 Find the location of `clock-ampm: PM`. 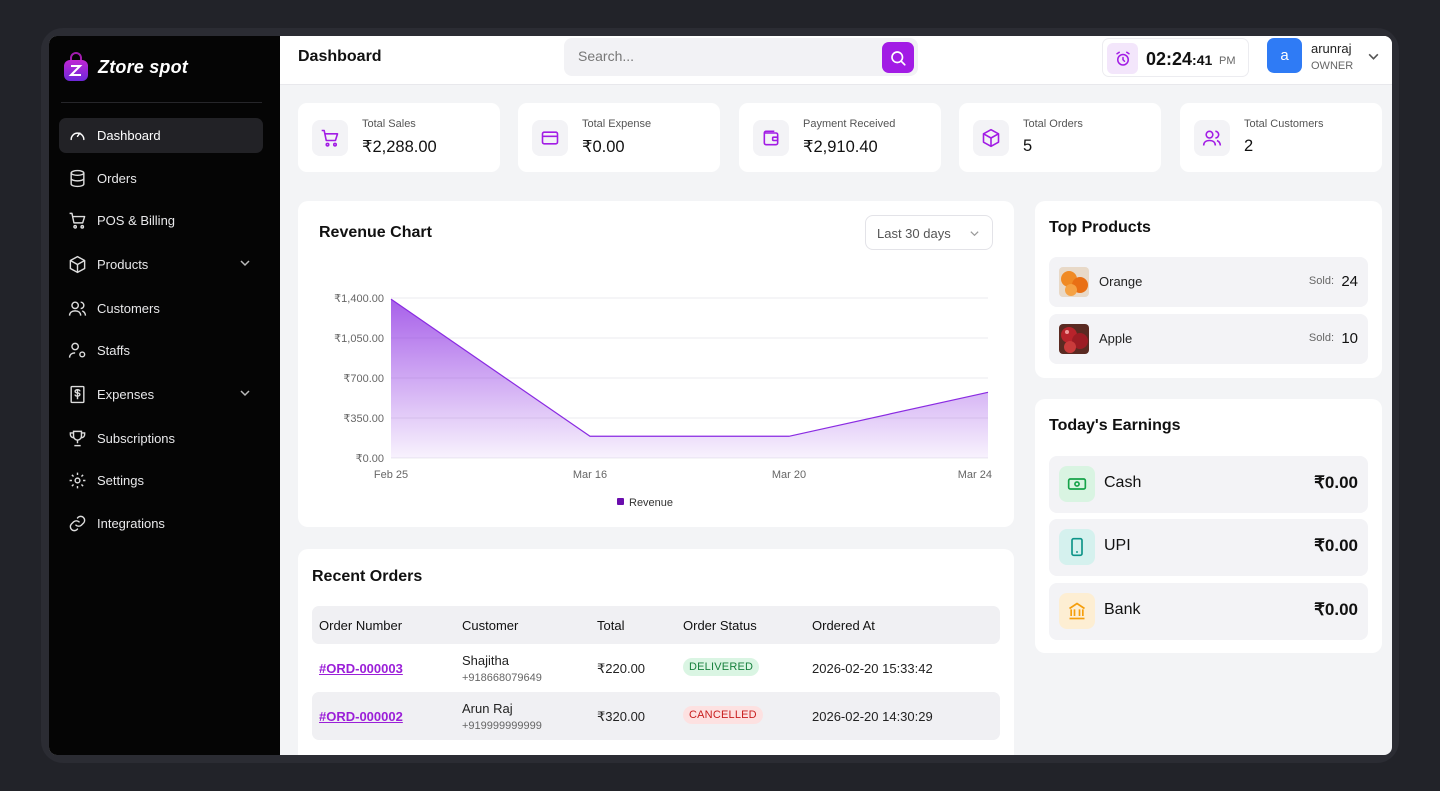

clock-ampm: PM is located at coordinates (1227, 61).